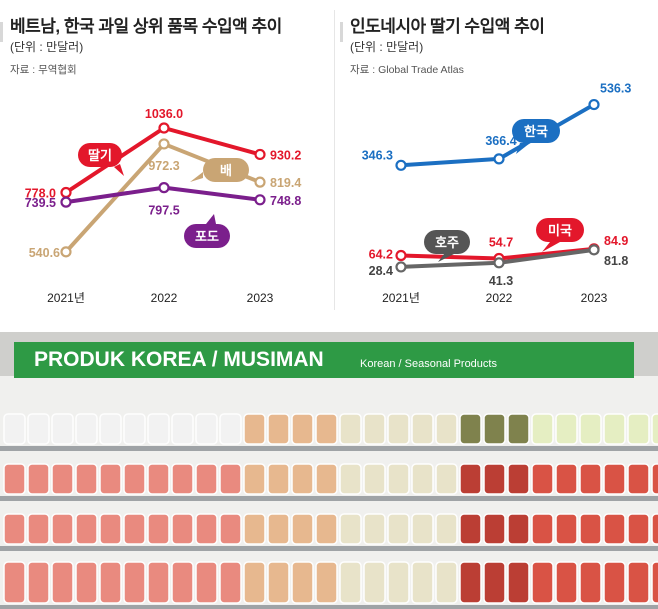 This screenshot has width=658, height=609. Describe the element at coordinates (163, 211) in the screenshot. I see `data-label: 797.5` at that location.